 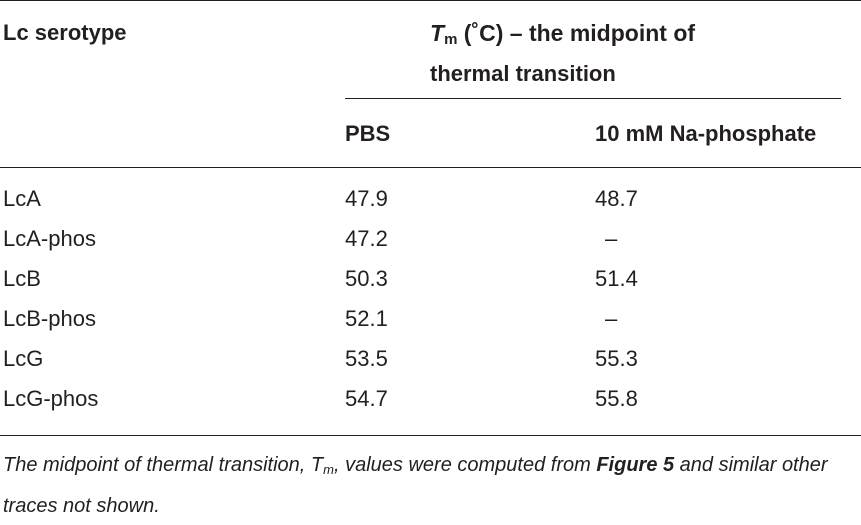 I want to click on cell-pbs: 53.5, so click(x=366, y=358).